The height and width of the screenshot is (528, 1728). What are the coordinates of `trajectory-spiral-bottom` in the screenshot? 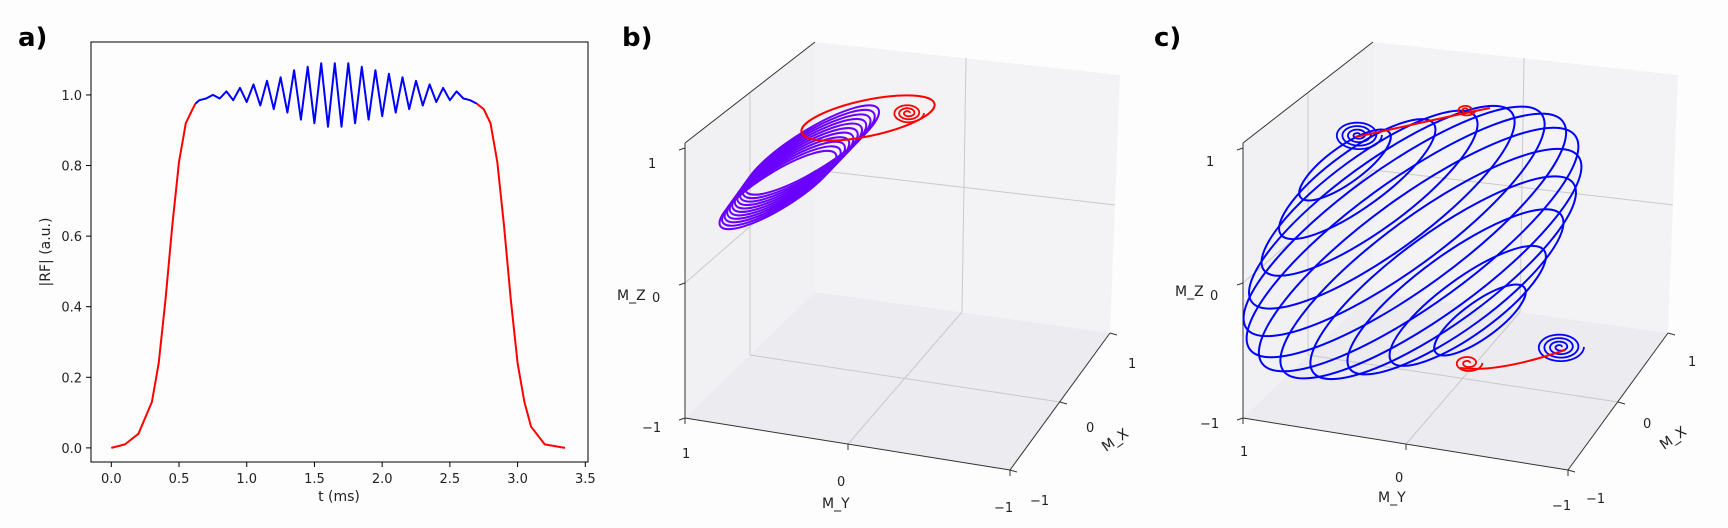 It's located at (1561, 348).